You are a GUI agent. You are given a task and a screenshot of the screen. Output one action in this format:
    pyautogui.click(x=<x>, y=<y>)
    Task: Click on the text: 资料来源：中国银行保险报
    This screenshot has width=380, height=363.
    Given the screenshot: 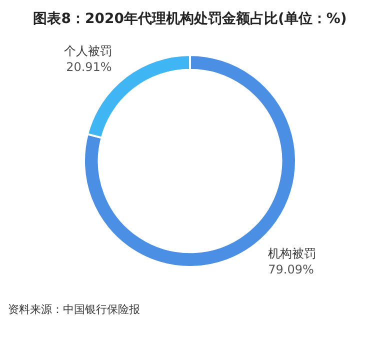 What is the action you would take?
    pyautogui.click(x=74, y=309)
    